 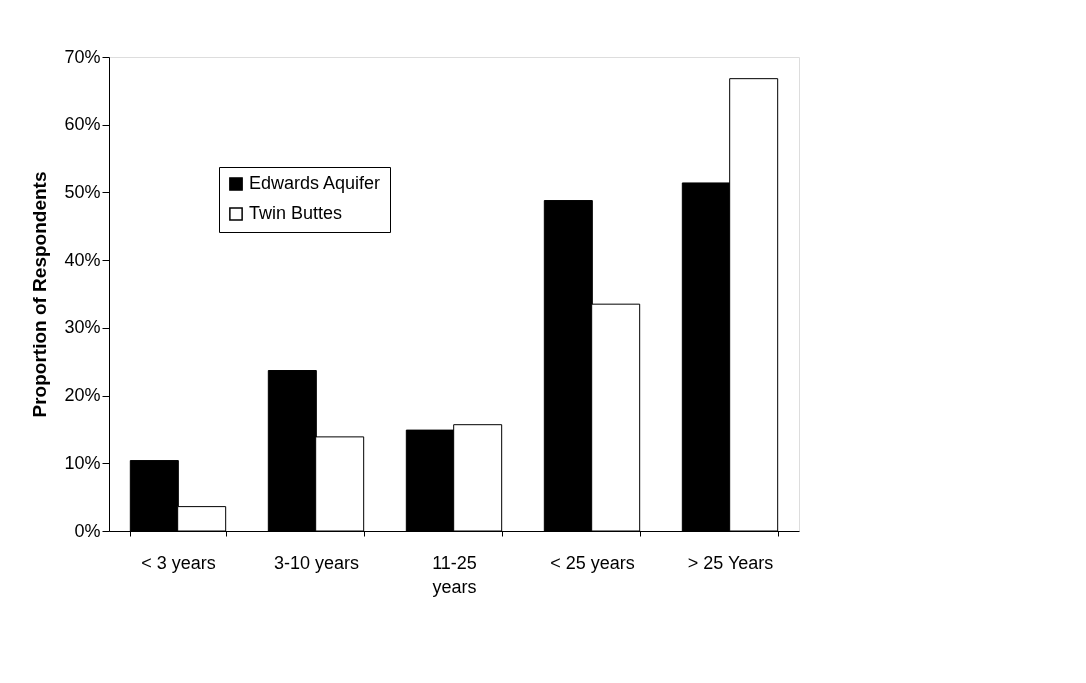 I want to click on y-tick-label: 50%, so click(x=82, y=191).